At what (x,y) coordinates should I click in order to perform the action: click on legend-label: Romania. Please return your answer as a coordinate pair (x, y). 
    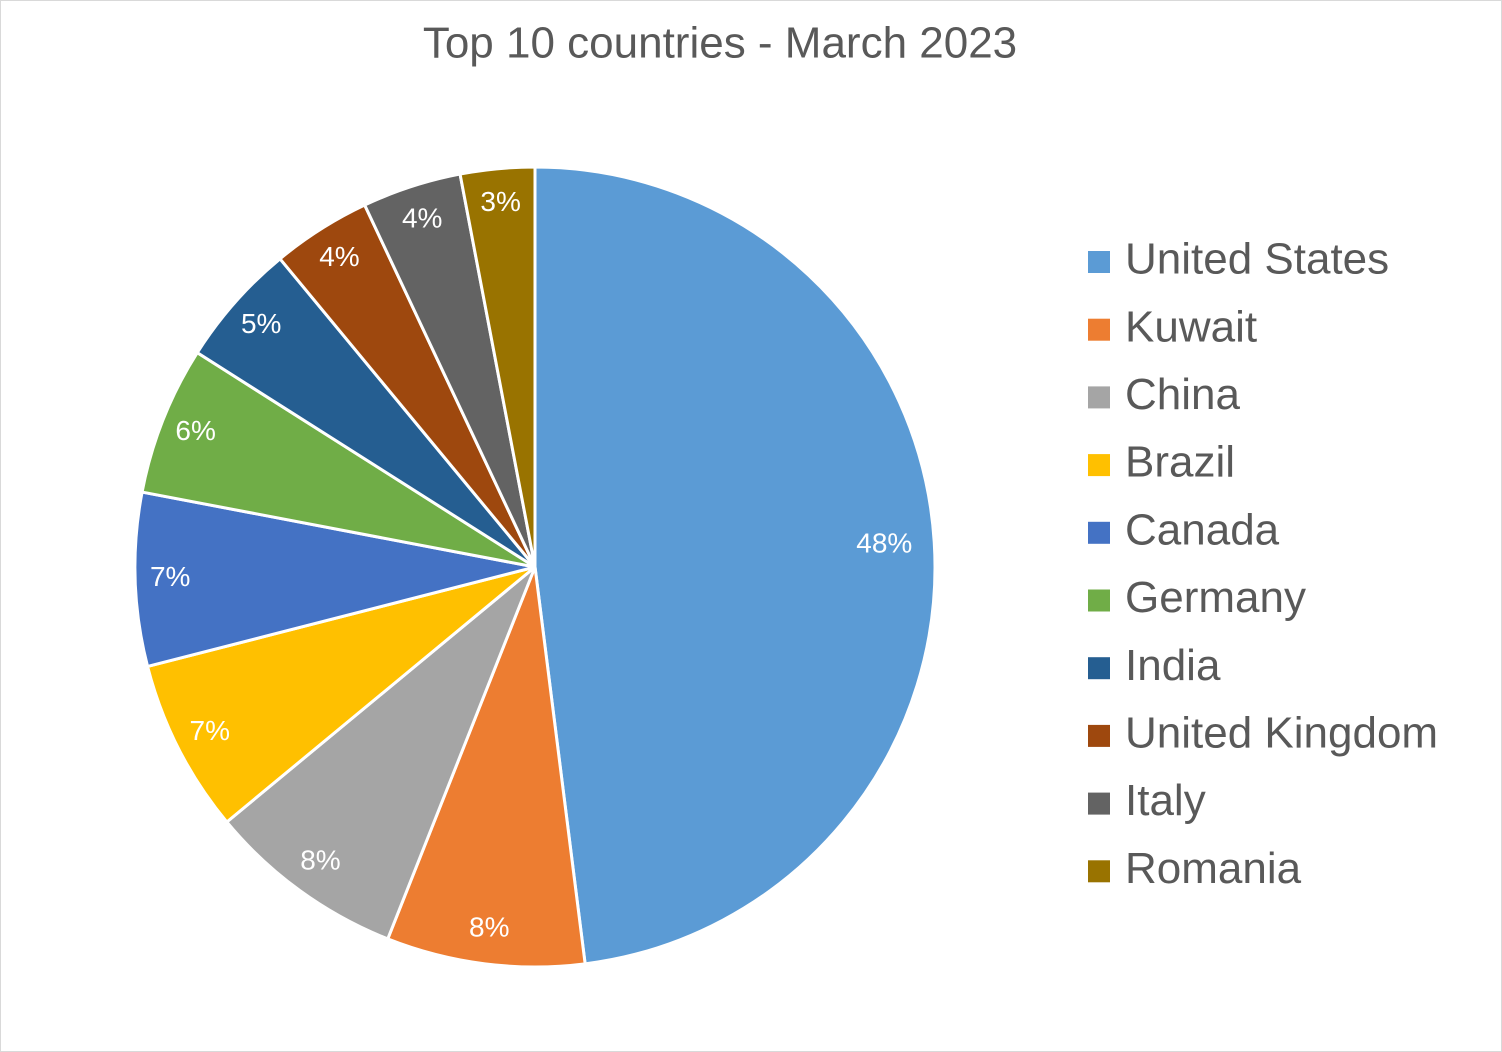
    Looking at the image, I should click on (1213, 868).